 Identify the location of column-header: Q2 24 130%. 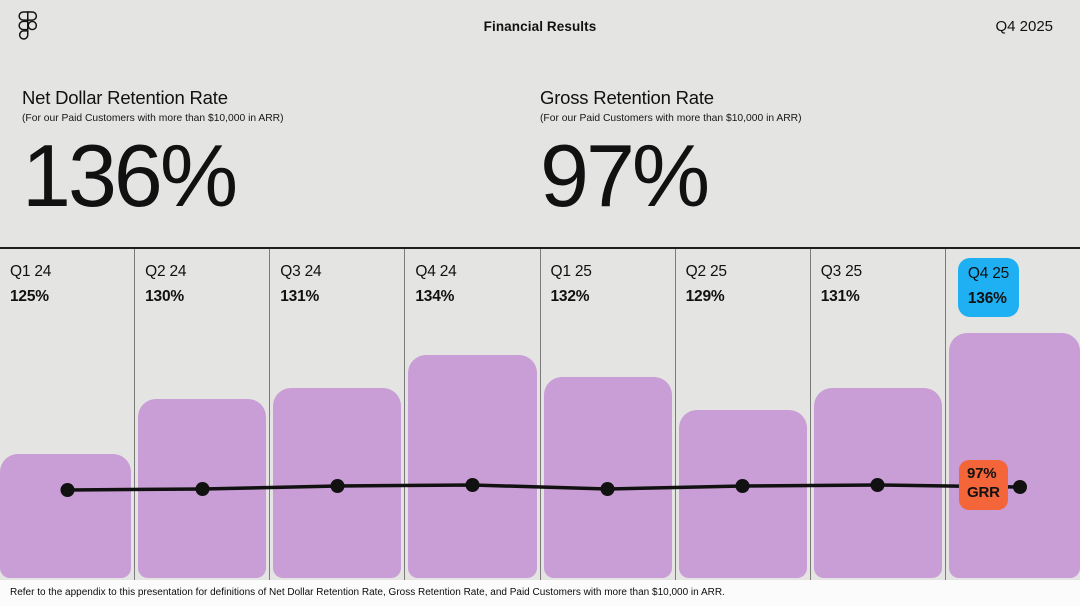
(165, 284).